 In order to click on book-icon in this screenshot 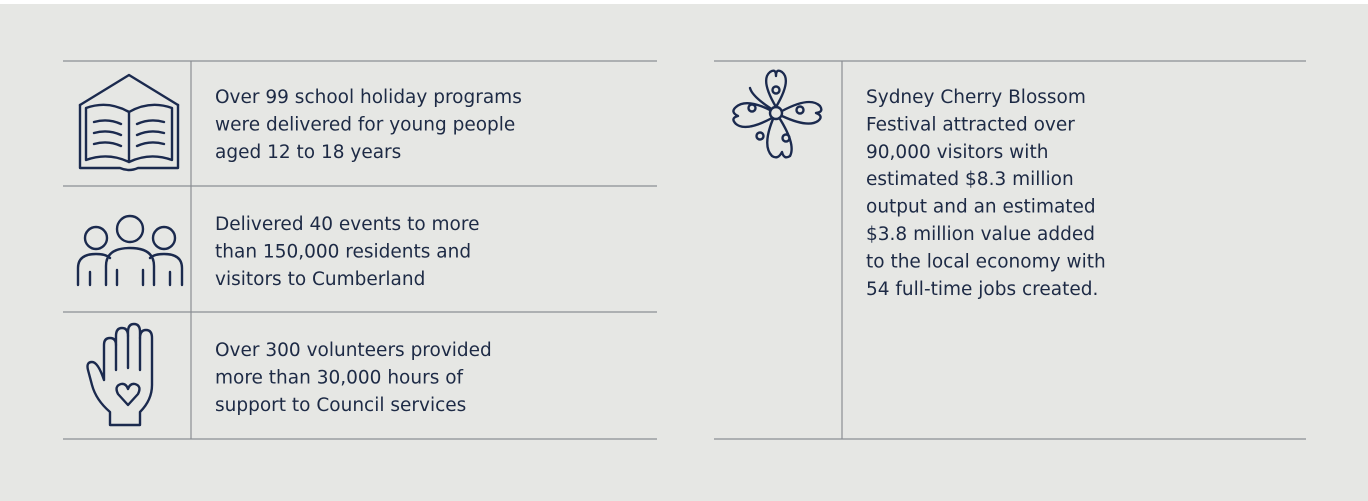, I will do `click(129, 122)`.